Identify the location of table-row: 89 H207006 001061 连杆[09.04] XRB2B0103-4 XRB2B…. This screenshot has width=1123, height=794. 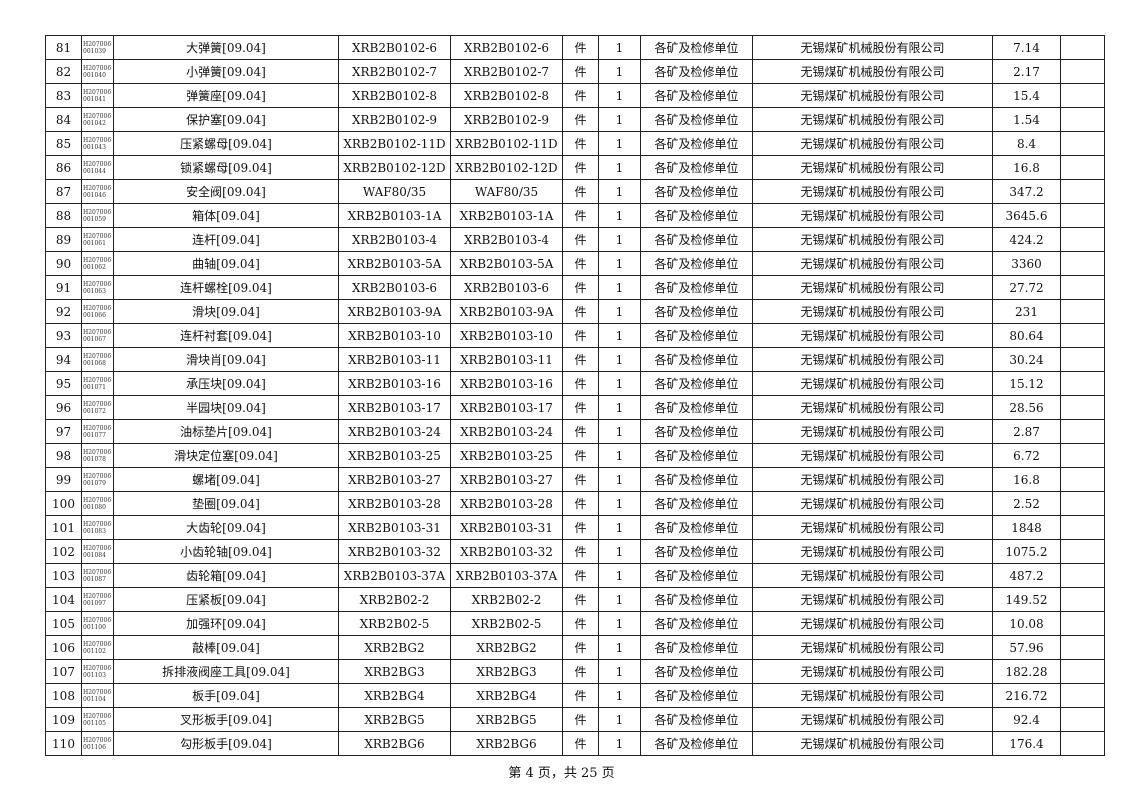
(575, 239).